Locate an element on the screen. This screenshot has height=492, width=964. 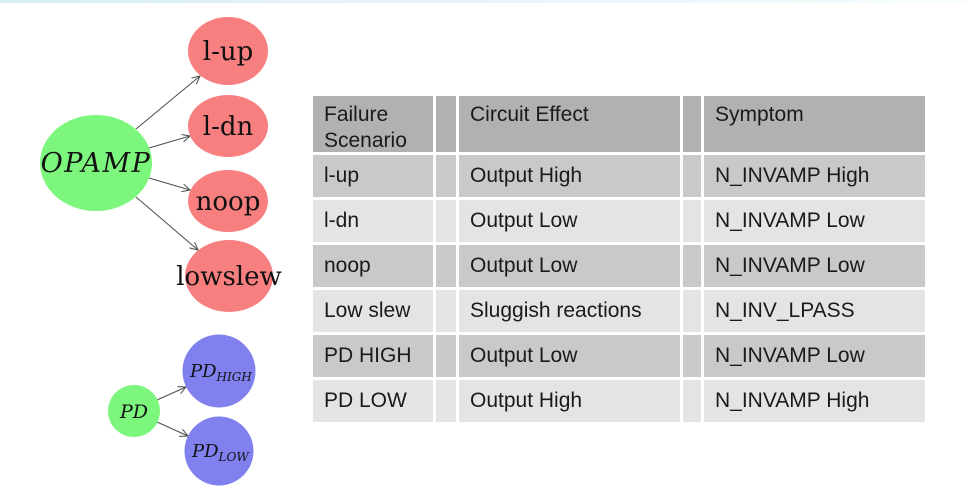
node-opamp-label: OPAMP is located at coordinates (96, 163).